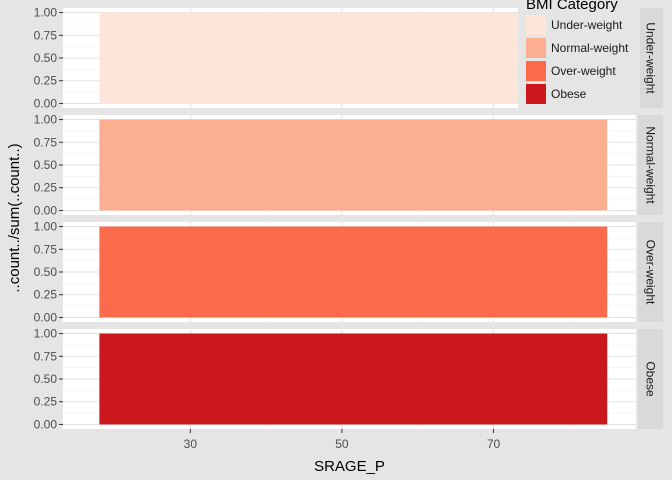  What do you see at coordinates (569, 94) in the screenshot?
I see `legend-label: Obese` at bounding box center [569, 94].